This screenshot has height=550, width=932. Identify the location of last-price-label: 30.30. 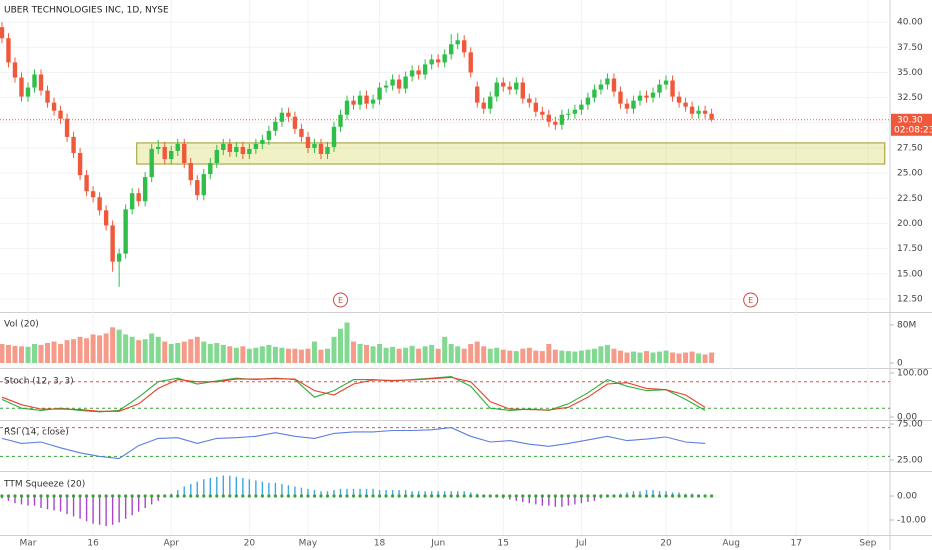
(910, 120).